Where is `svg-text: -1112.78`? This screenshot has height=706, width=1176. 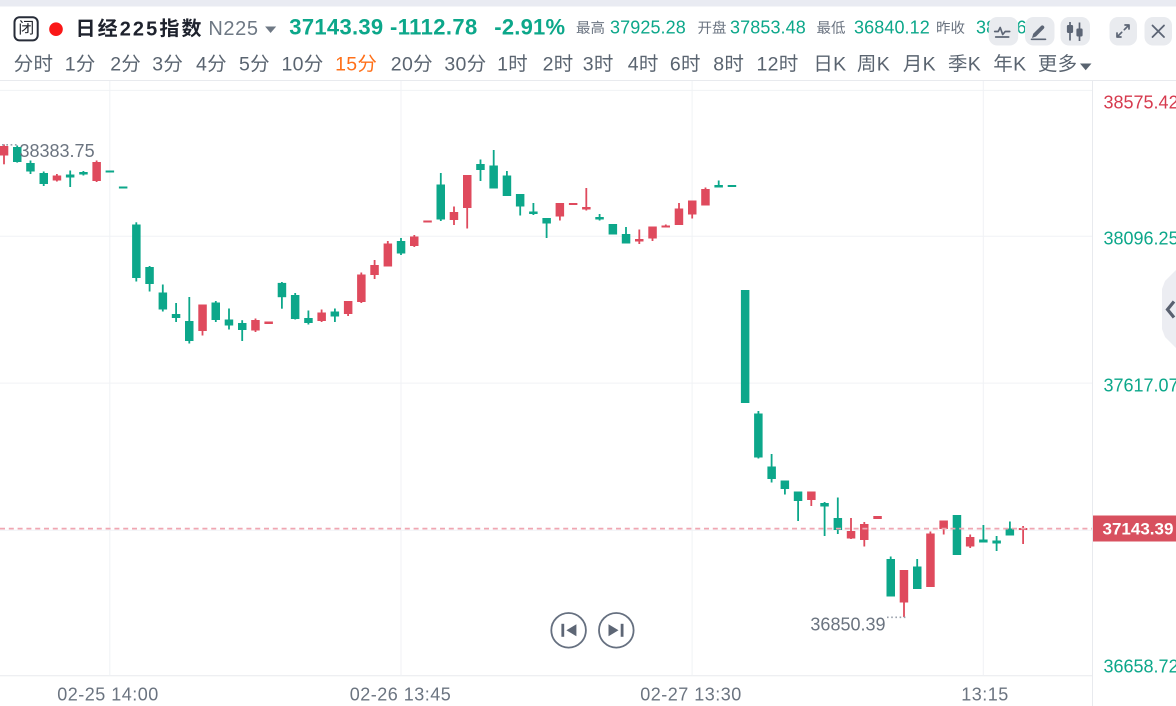 svg-text: -1112.78 is located at coordinates (434, 26).